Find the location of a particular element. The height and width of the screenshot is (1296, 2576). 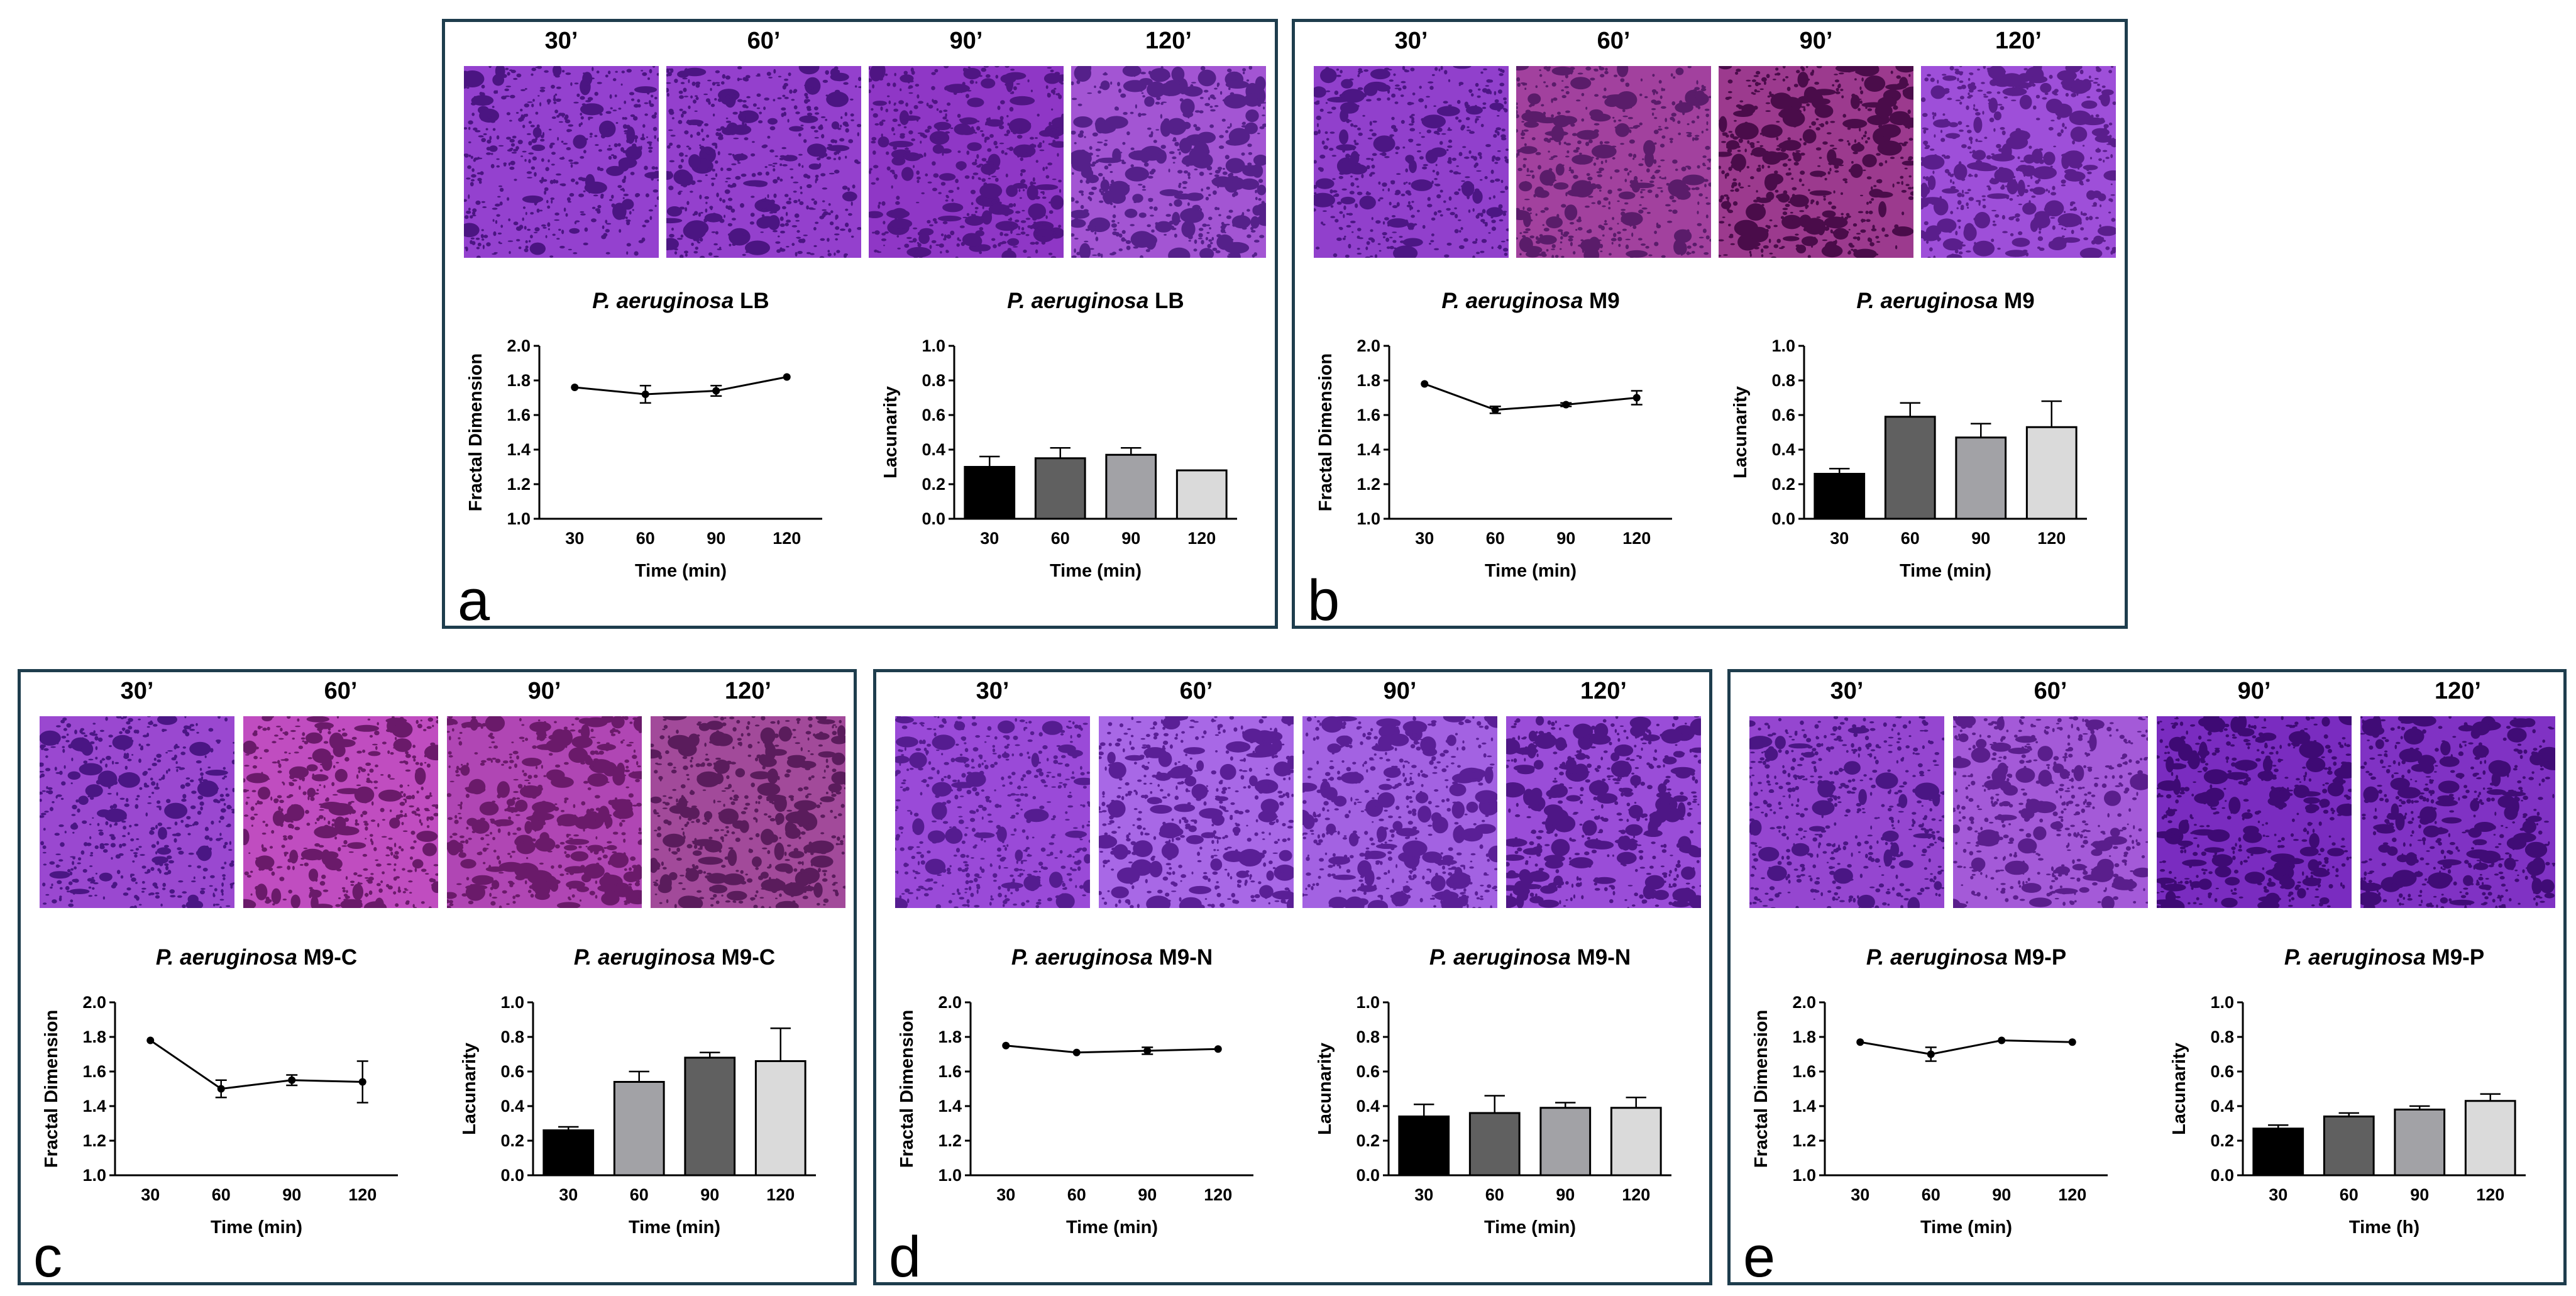

chart-title: P. aeruginosa LB is located at coordinates (681, 301).